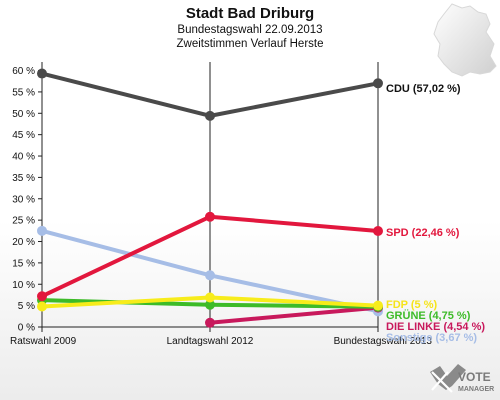 The height and width of the screenshot is (400, 500). Describe the element at coordinates (250, 13) in the screenshot. I see `chart-title: Stadt Bad Driburg` at that location.